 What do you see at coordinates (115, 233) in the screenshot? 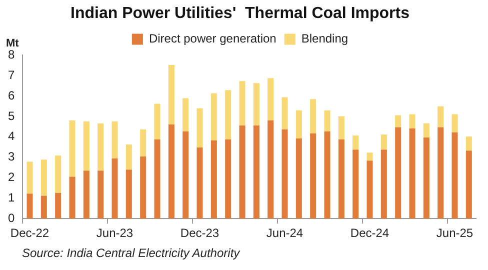
I see `x-tick-label: Jun-23` at bounding box center [115, 233].